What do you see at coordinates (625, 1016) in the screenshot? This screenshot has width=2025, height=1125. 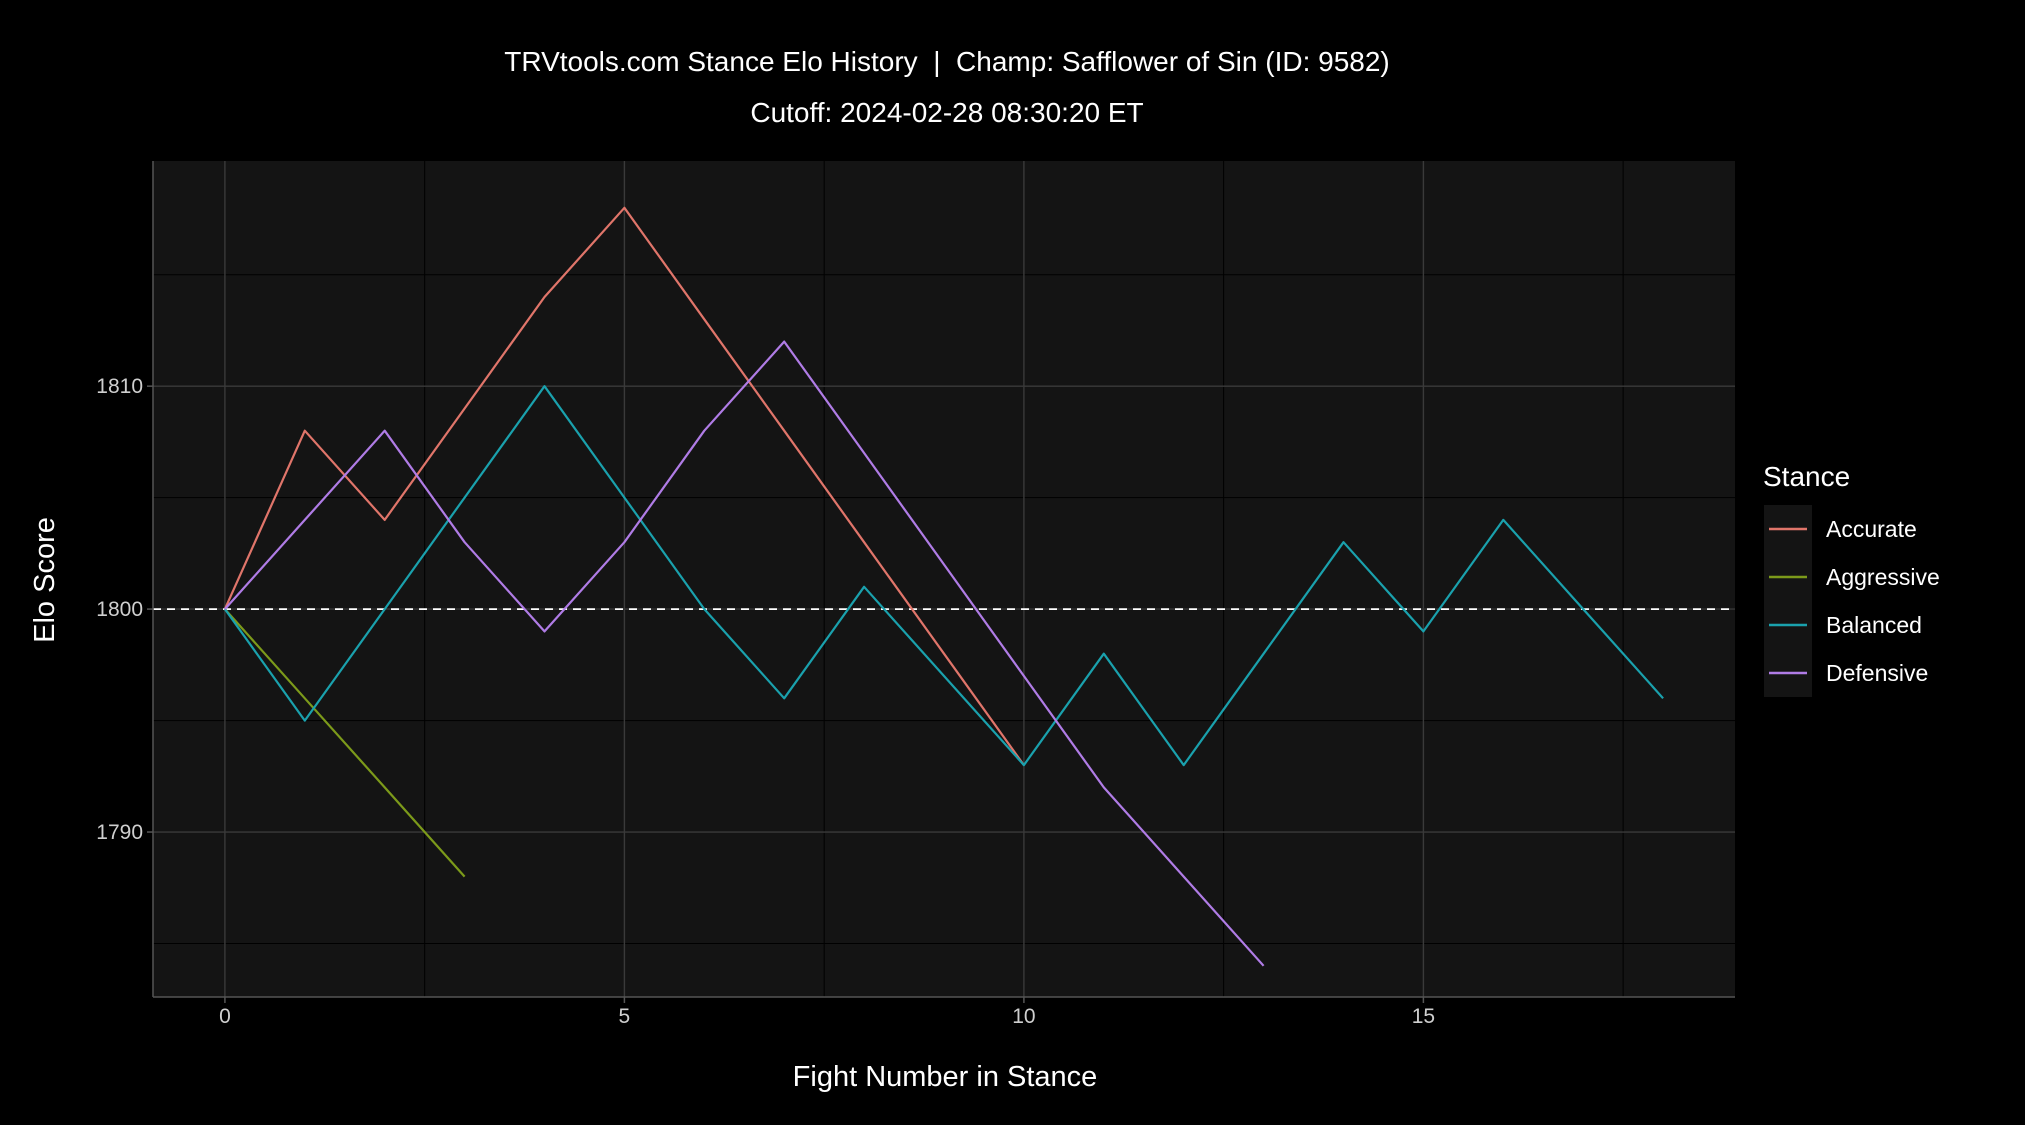 I see `x-tick-label: 5` at bounding box center [625, 1016].